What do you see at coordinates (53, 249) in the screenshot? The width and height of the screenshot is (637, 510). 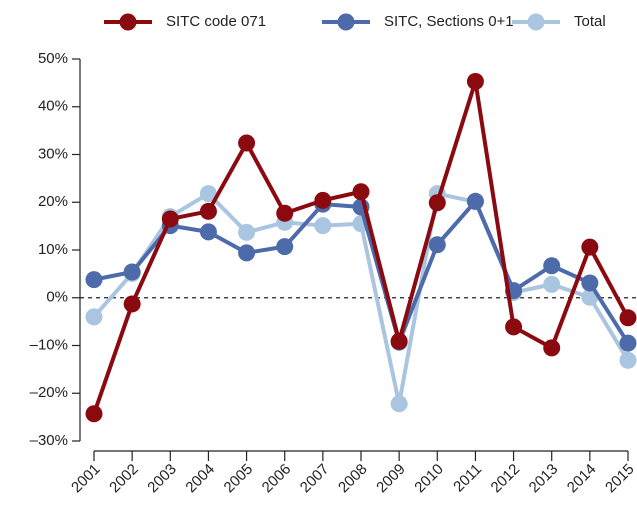 I see `y-tick-label: 10%` at bounding box center [53, 249].